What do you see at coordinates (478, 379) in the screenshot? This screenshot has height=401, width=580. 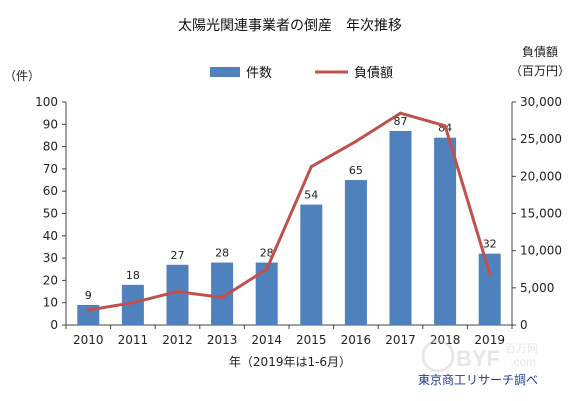 I see `source-note: 東京商工リサーチ調べ` at bounding box center [478, 379].